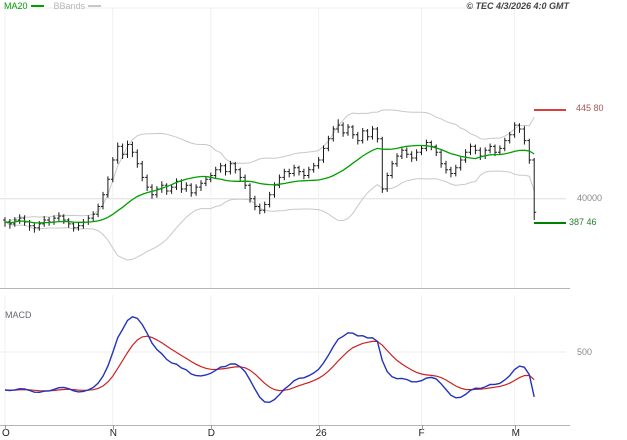 The width and height of the screenshot is (627, 440). I want to click on resistance-price-label: 445 80, so click(590, 108).